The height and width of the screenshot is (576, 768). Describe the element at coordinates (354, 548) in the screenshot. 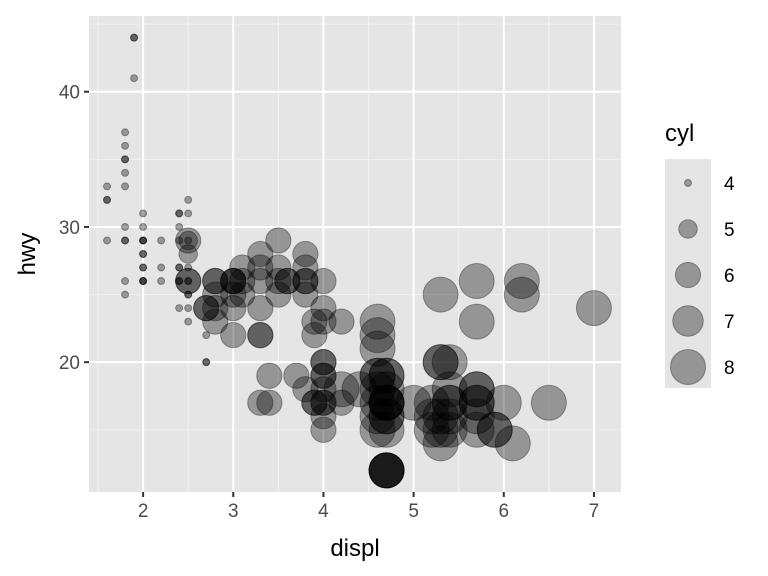

I see `x-axis-title: displ` at that location.